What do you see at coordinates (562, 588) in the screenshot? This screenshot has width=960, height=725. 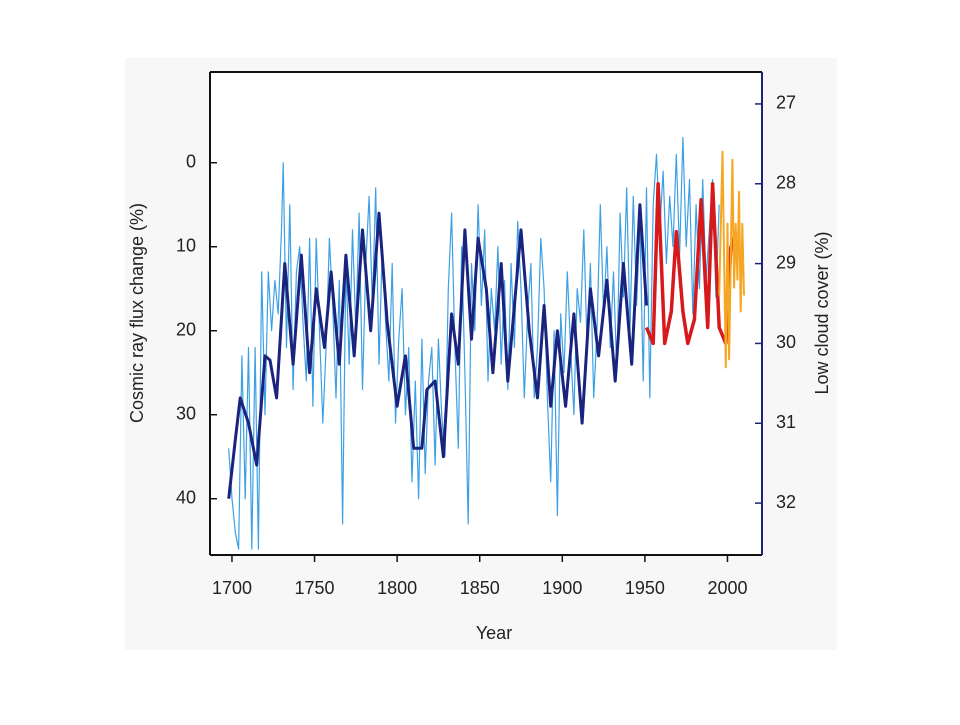 I see `x-tick-label: 1900` at bounding box center [562, 588].